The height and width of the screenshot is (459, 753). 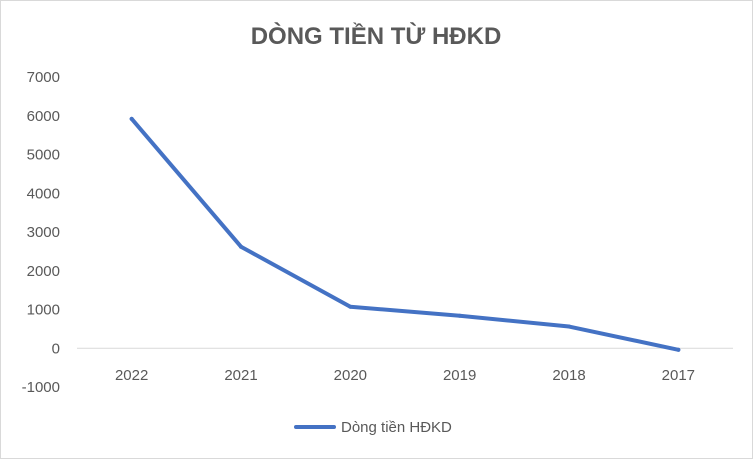 What do you see at coordinates (41, 387) in the screenshot?
I see `y-tick-label: -1000` at bounding box center [41, 387].